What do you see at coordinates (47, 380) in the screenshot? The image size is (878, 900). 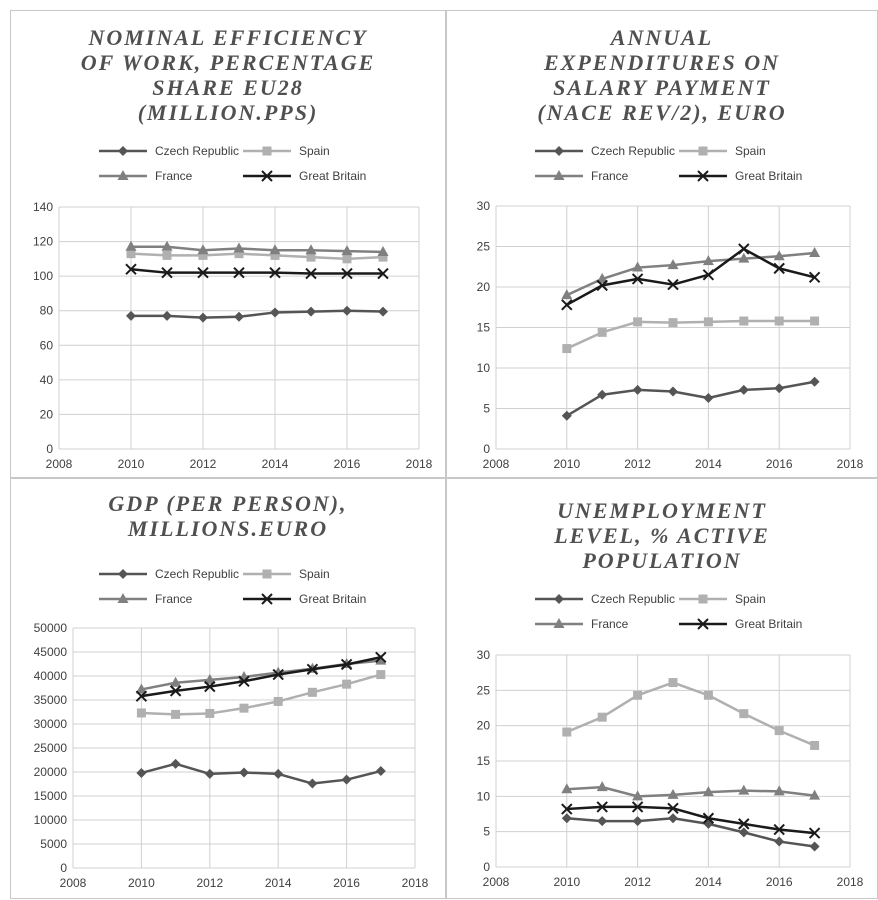 I see `y-tick-label: 40` at bounding box center [47, 380].